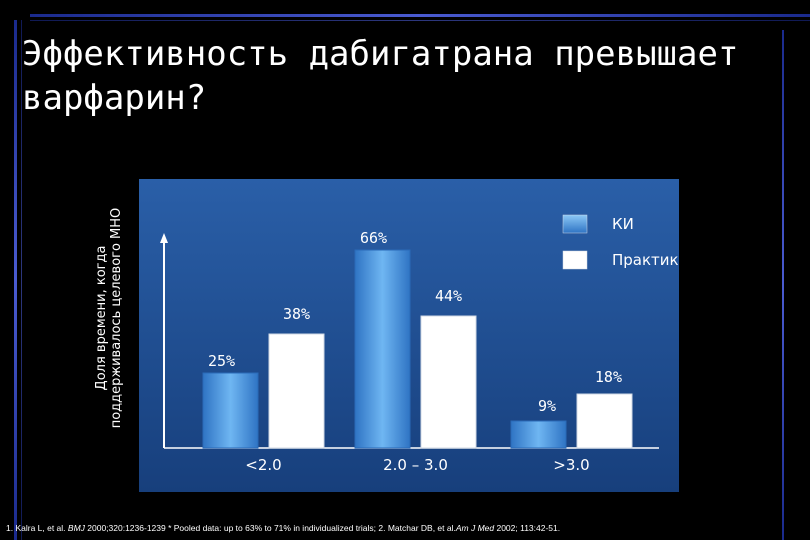 The height and width of the screenshot is (540, 810). Describe the element at coordinates (420, 20) in the screenshot. I see `frame-top-stripe-thin` at that location.